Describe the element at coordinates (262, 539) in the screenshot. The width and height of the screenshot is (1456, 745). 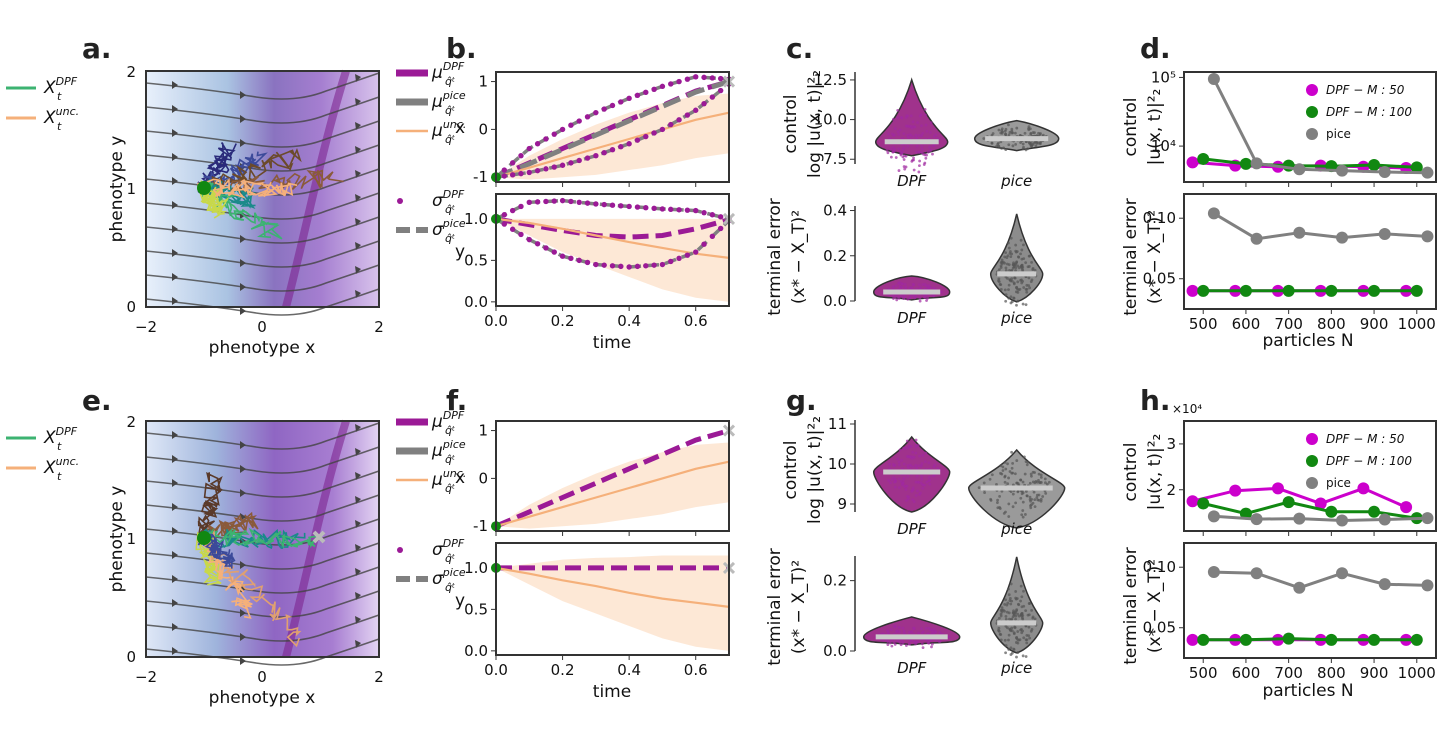
I see `axes-frame` at that location.